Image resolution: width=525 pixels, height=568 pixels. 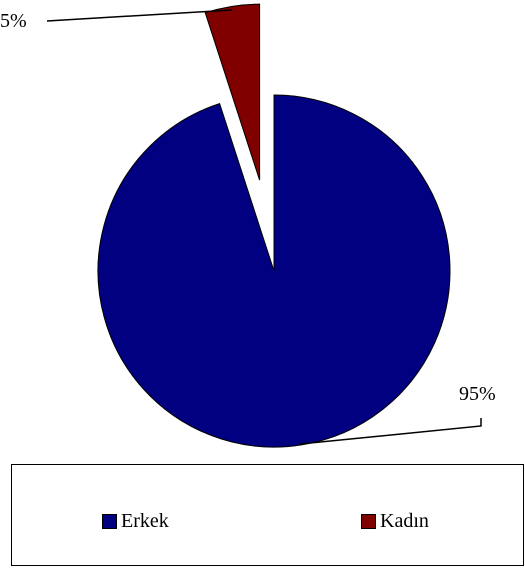 I want to click on pie-slice-kadin, so click(x=232, y=92).